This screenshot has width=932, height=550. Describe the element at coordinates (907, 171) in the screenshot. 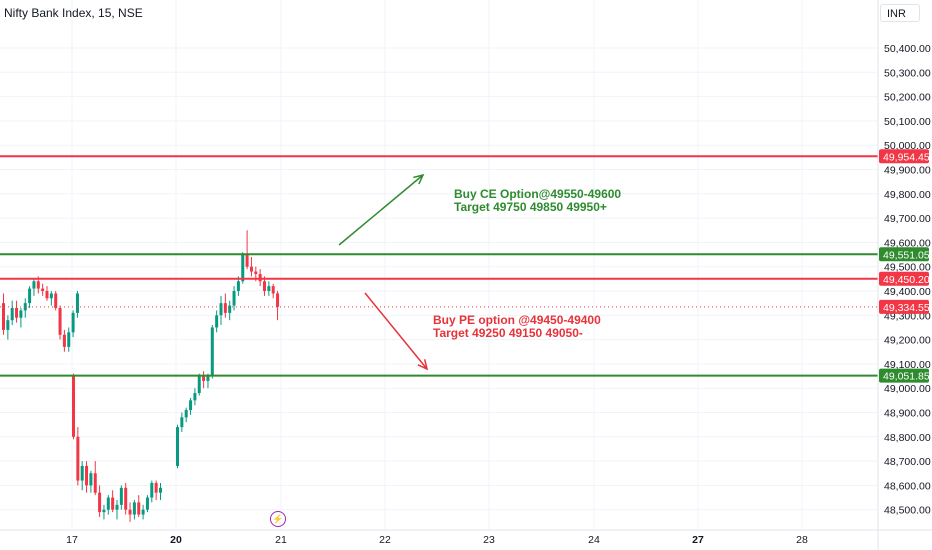

I see `y-tick-label: 49,900.00` at that location.